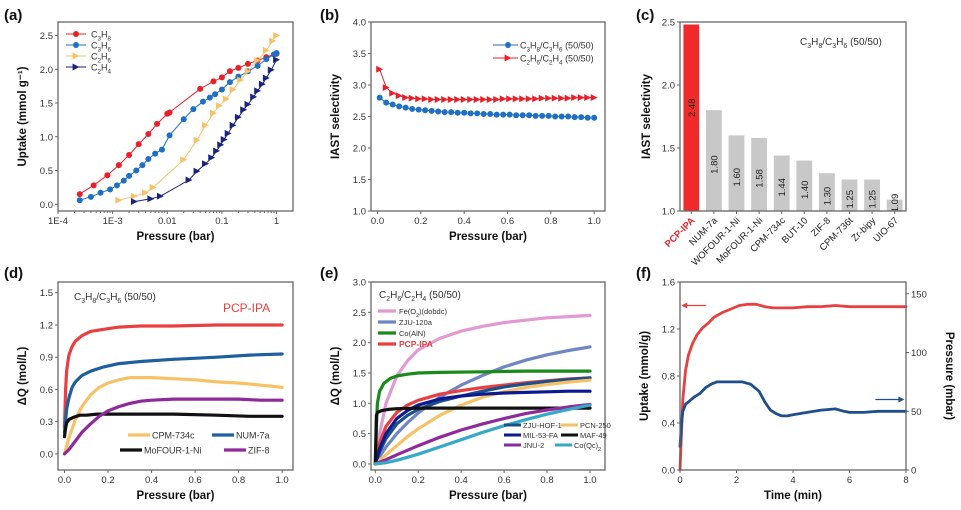  Describe the element at coordinates (167, 221) in the screenshot. I see `x-tick-label: 0.01` at that location.